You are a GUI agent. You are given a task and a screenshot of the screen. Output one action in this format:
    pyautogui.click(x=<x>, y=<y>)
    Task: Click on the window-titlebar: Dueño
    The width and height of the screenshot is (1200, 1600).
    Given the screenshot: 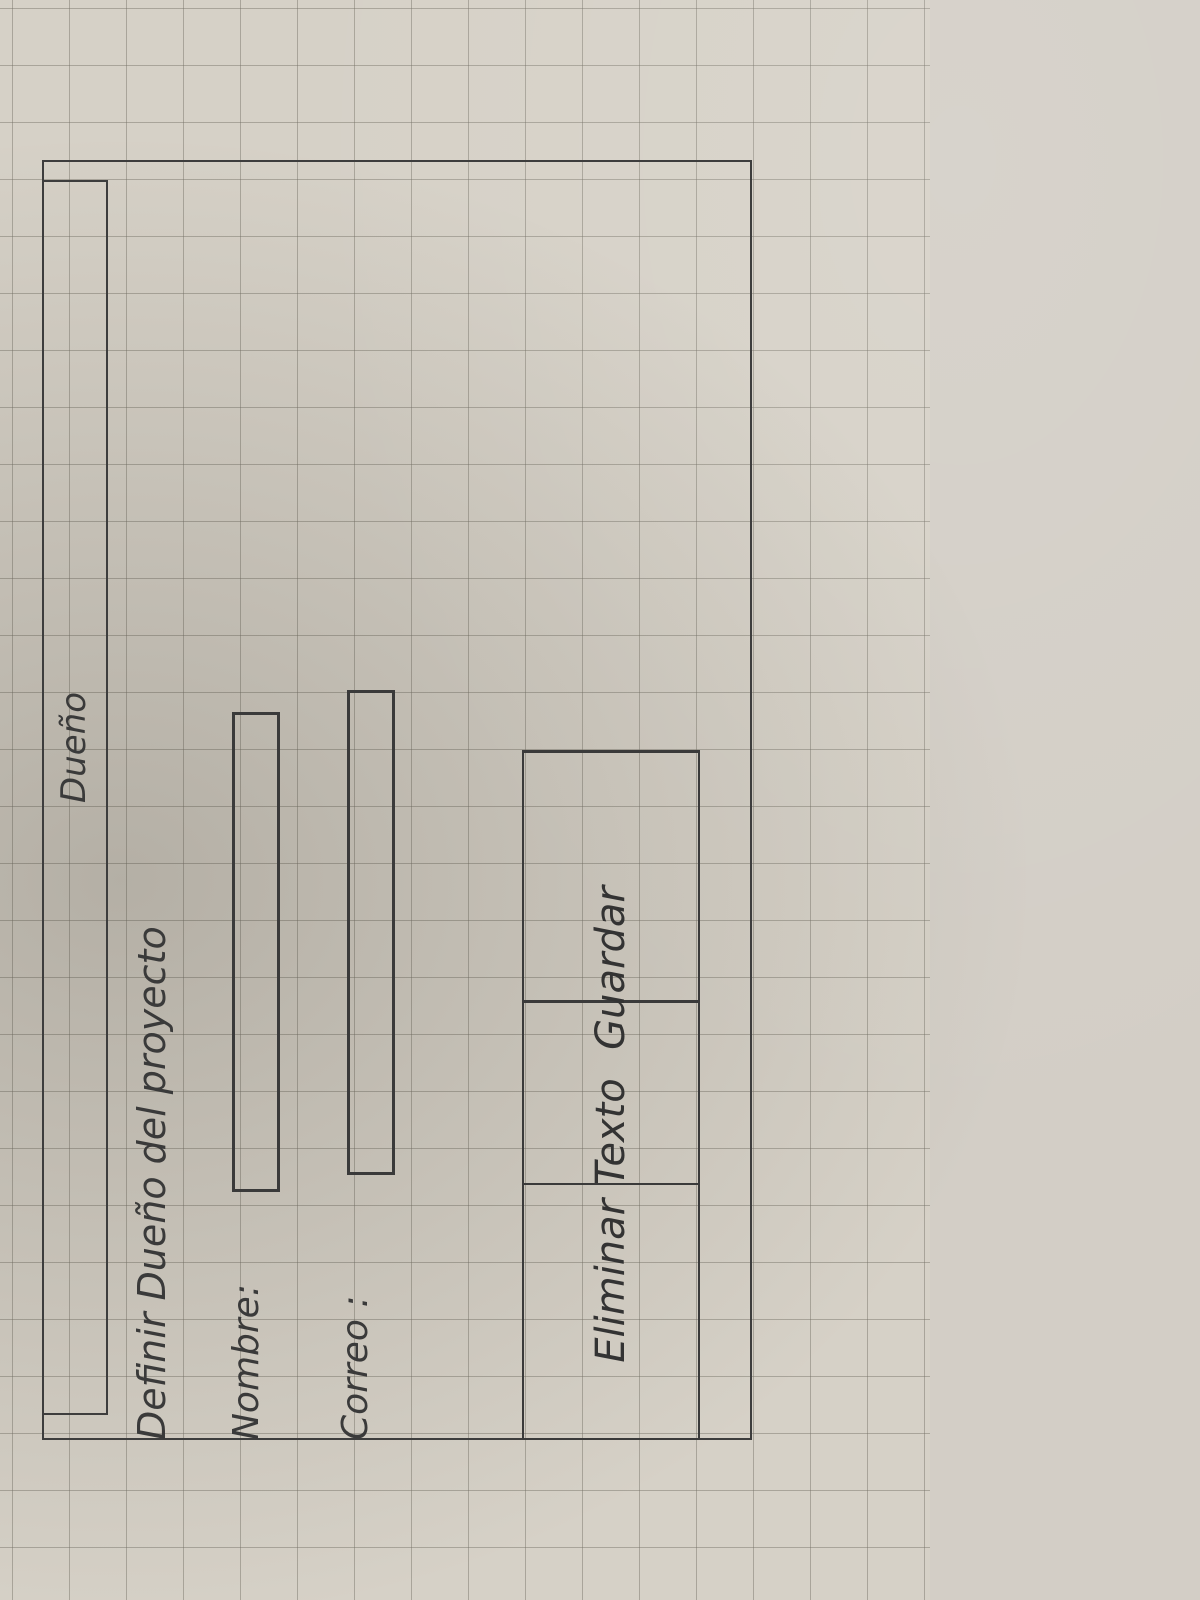 What is the action you would take?
    pyautogui.click(x=75, y=797)
    